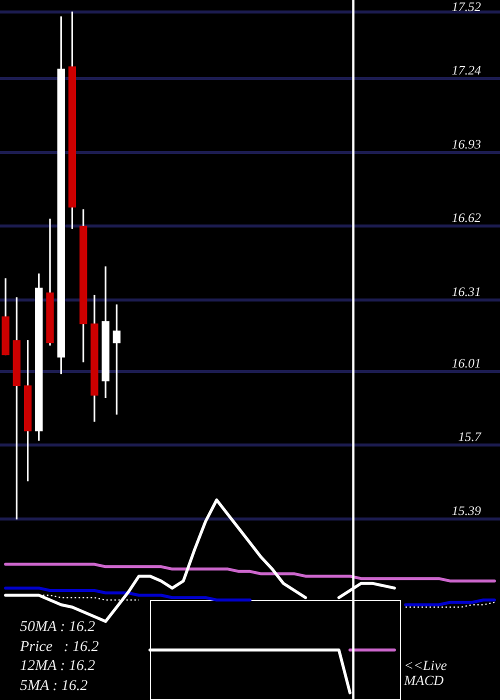  Describe the element at coordinates (54, 686) in the screenshot. I see `annotation: 5MA : 16.2` at that location.